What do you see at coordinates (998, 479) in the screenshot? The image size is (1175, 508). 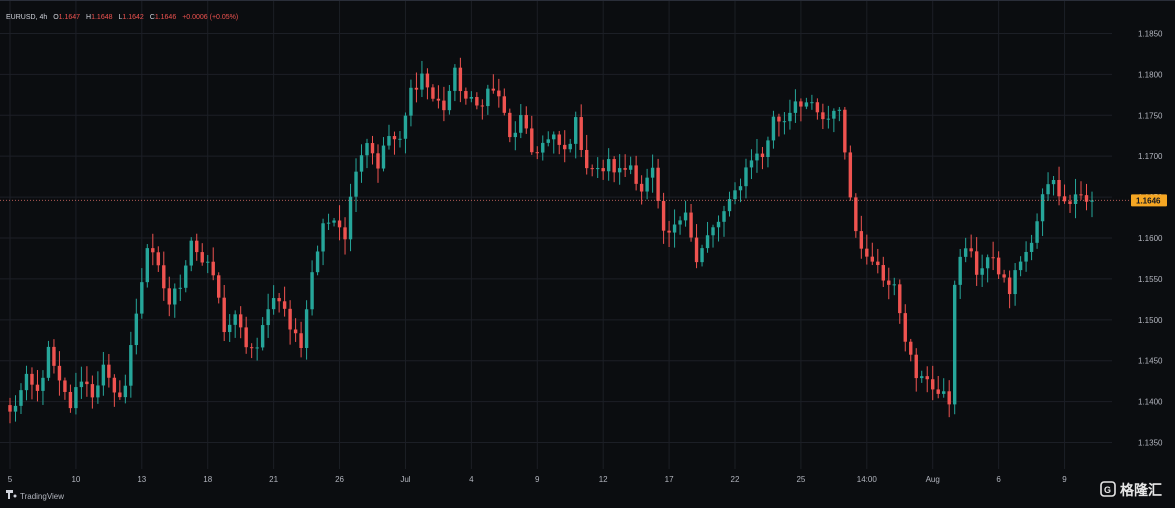 I see `x-tick-label: 6` at bounding box center [998, 479].